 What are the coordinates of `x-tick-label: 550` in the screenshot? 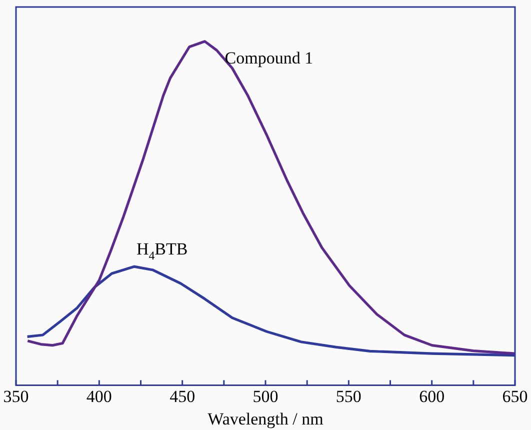 It's located at (349, 396).